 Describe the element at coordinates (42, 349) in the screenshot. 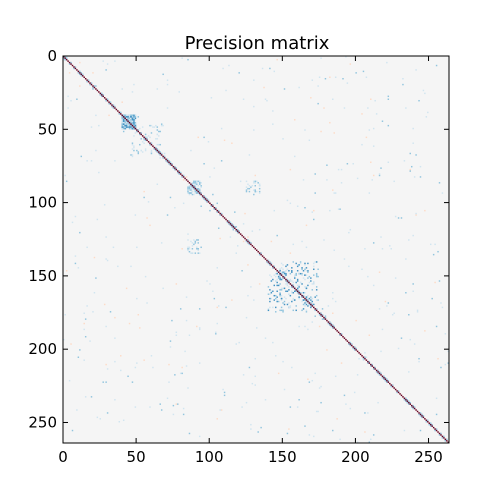

I see `y-tick-label: 200` at that location.